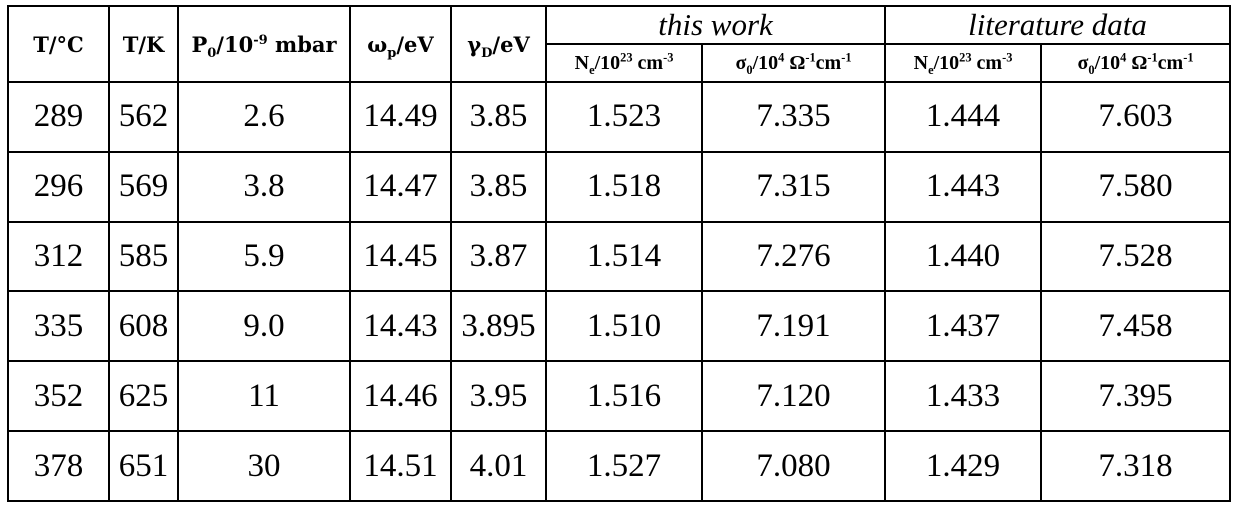  What do you see at coordinates (58, 396) in the screenshot?
I see `cell-temp-celsius: 352` at bounding box center [58, 396].